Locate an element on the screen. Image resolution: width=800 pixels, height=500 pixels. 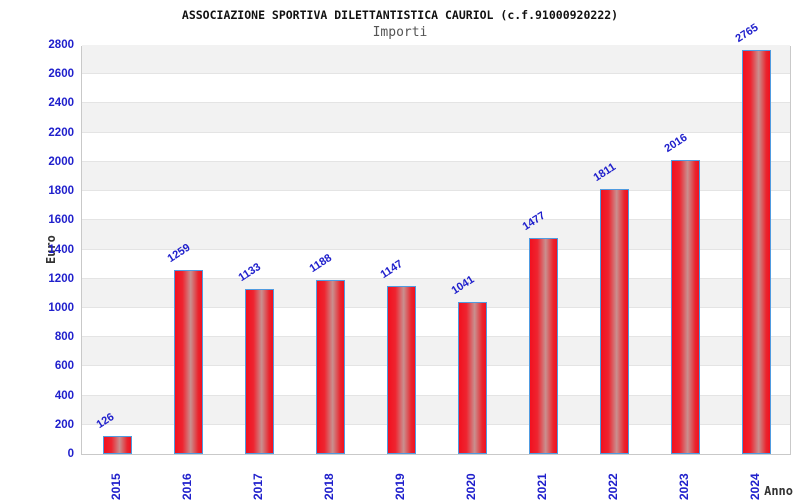
y-tick-label: 2800 is located at coordinates (61, 45).